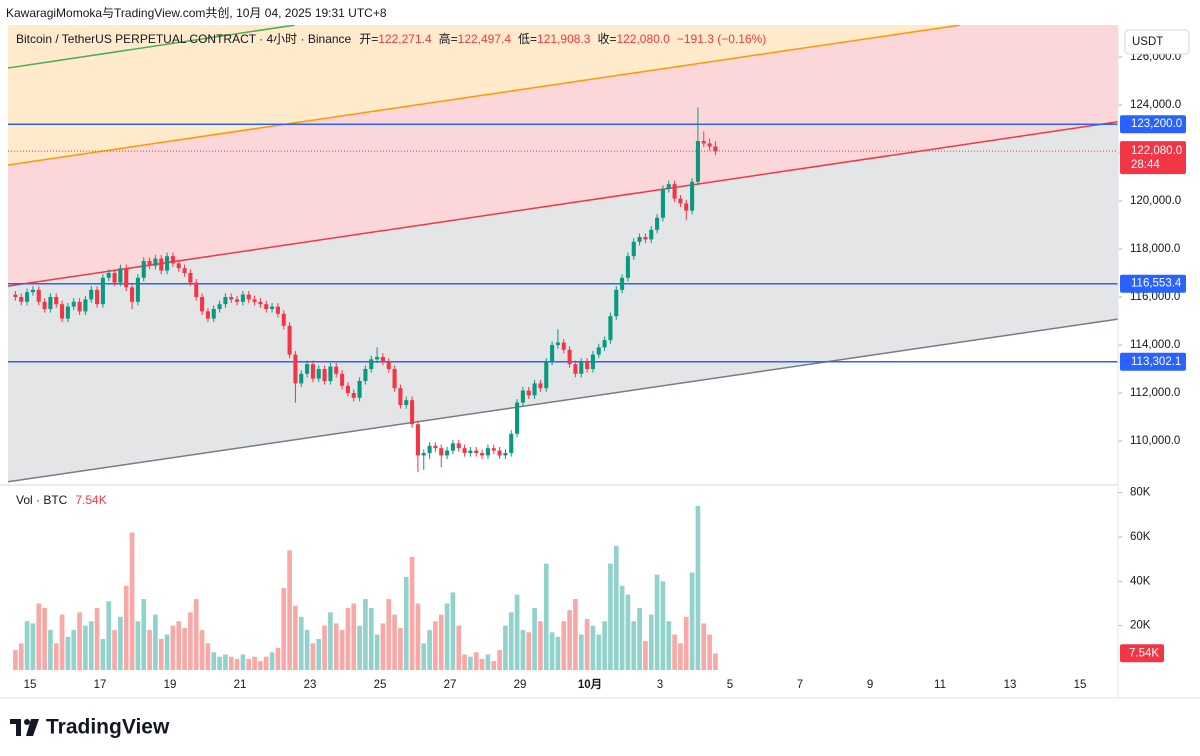 This screenshot has height=756, width=1200. I want to click on volume-tick-label: 80K, so click(1140, 493).